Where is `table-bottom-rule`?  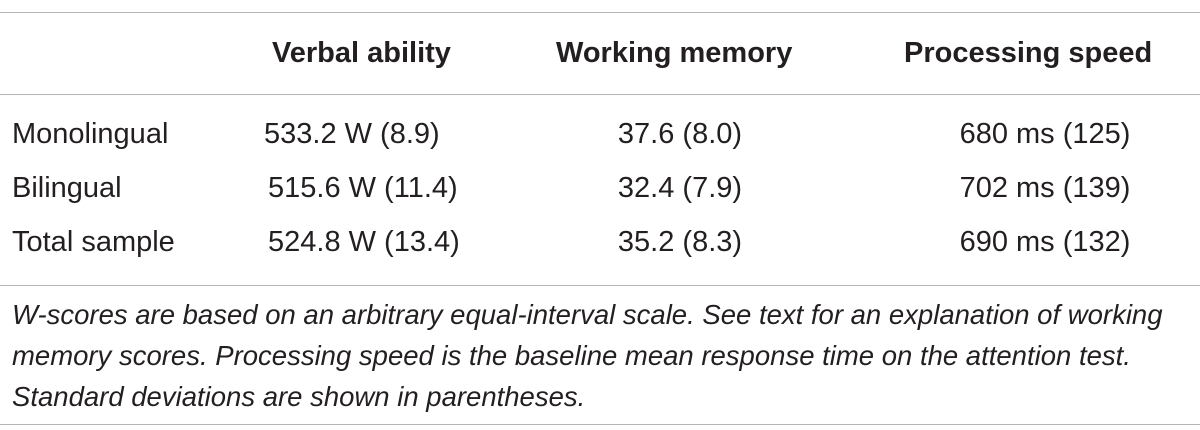
table-bottom-rule is located at coordinates (600, 285).